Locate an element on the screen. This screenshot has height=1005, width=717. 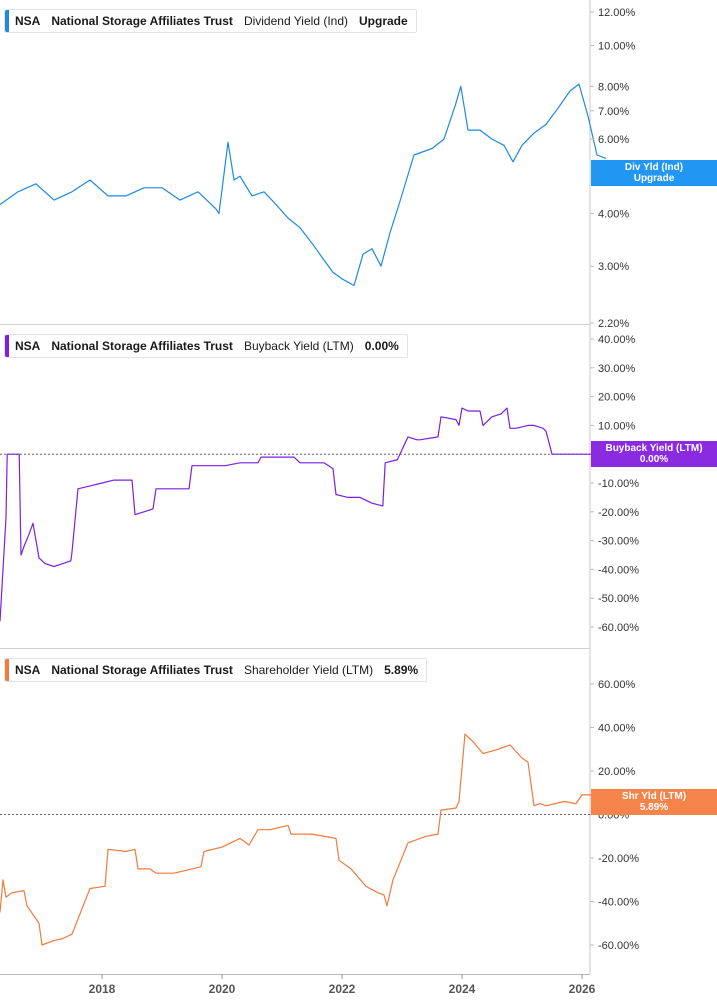
y-tick-label: 60.00% is located at coordinates (617, 685).